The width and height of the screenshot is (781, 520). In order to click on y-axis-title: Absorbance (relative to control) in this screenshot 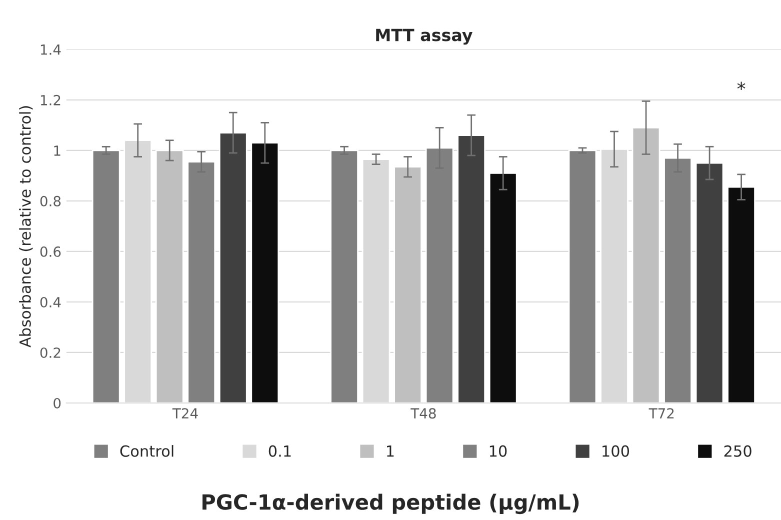, I will do `click(26, 227)`.